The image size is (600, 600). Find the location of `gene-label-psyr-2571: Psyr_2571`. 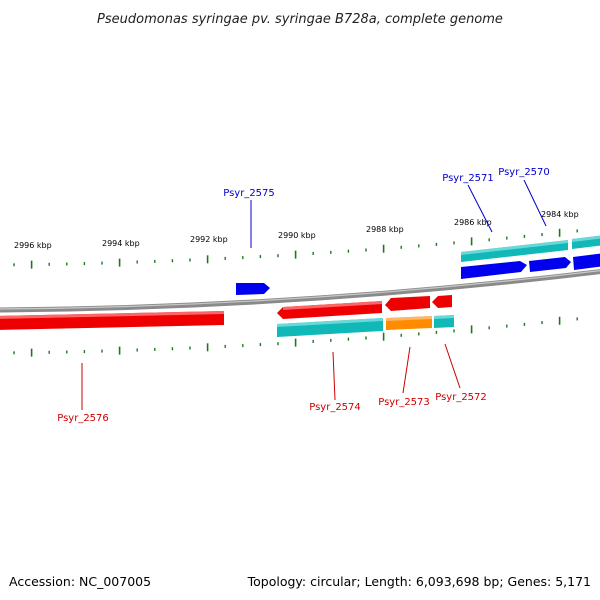

gene-label-psyr-2571: Psyr_2571 is located at coordinates (468, 178).